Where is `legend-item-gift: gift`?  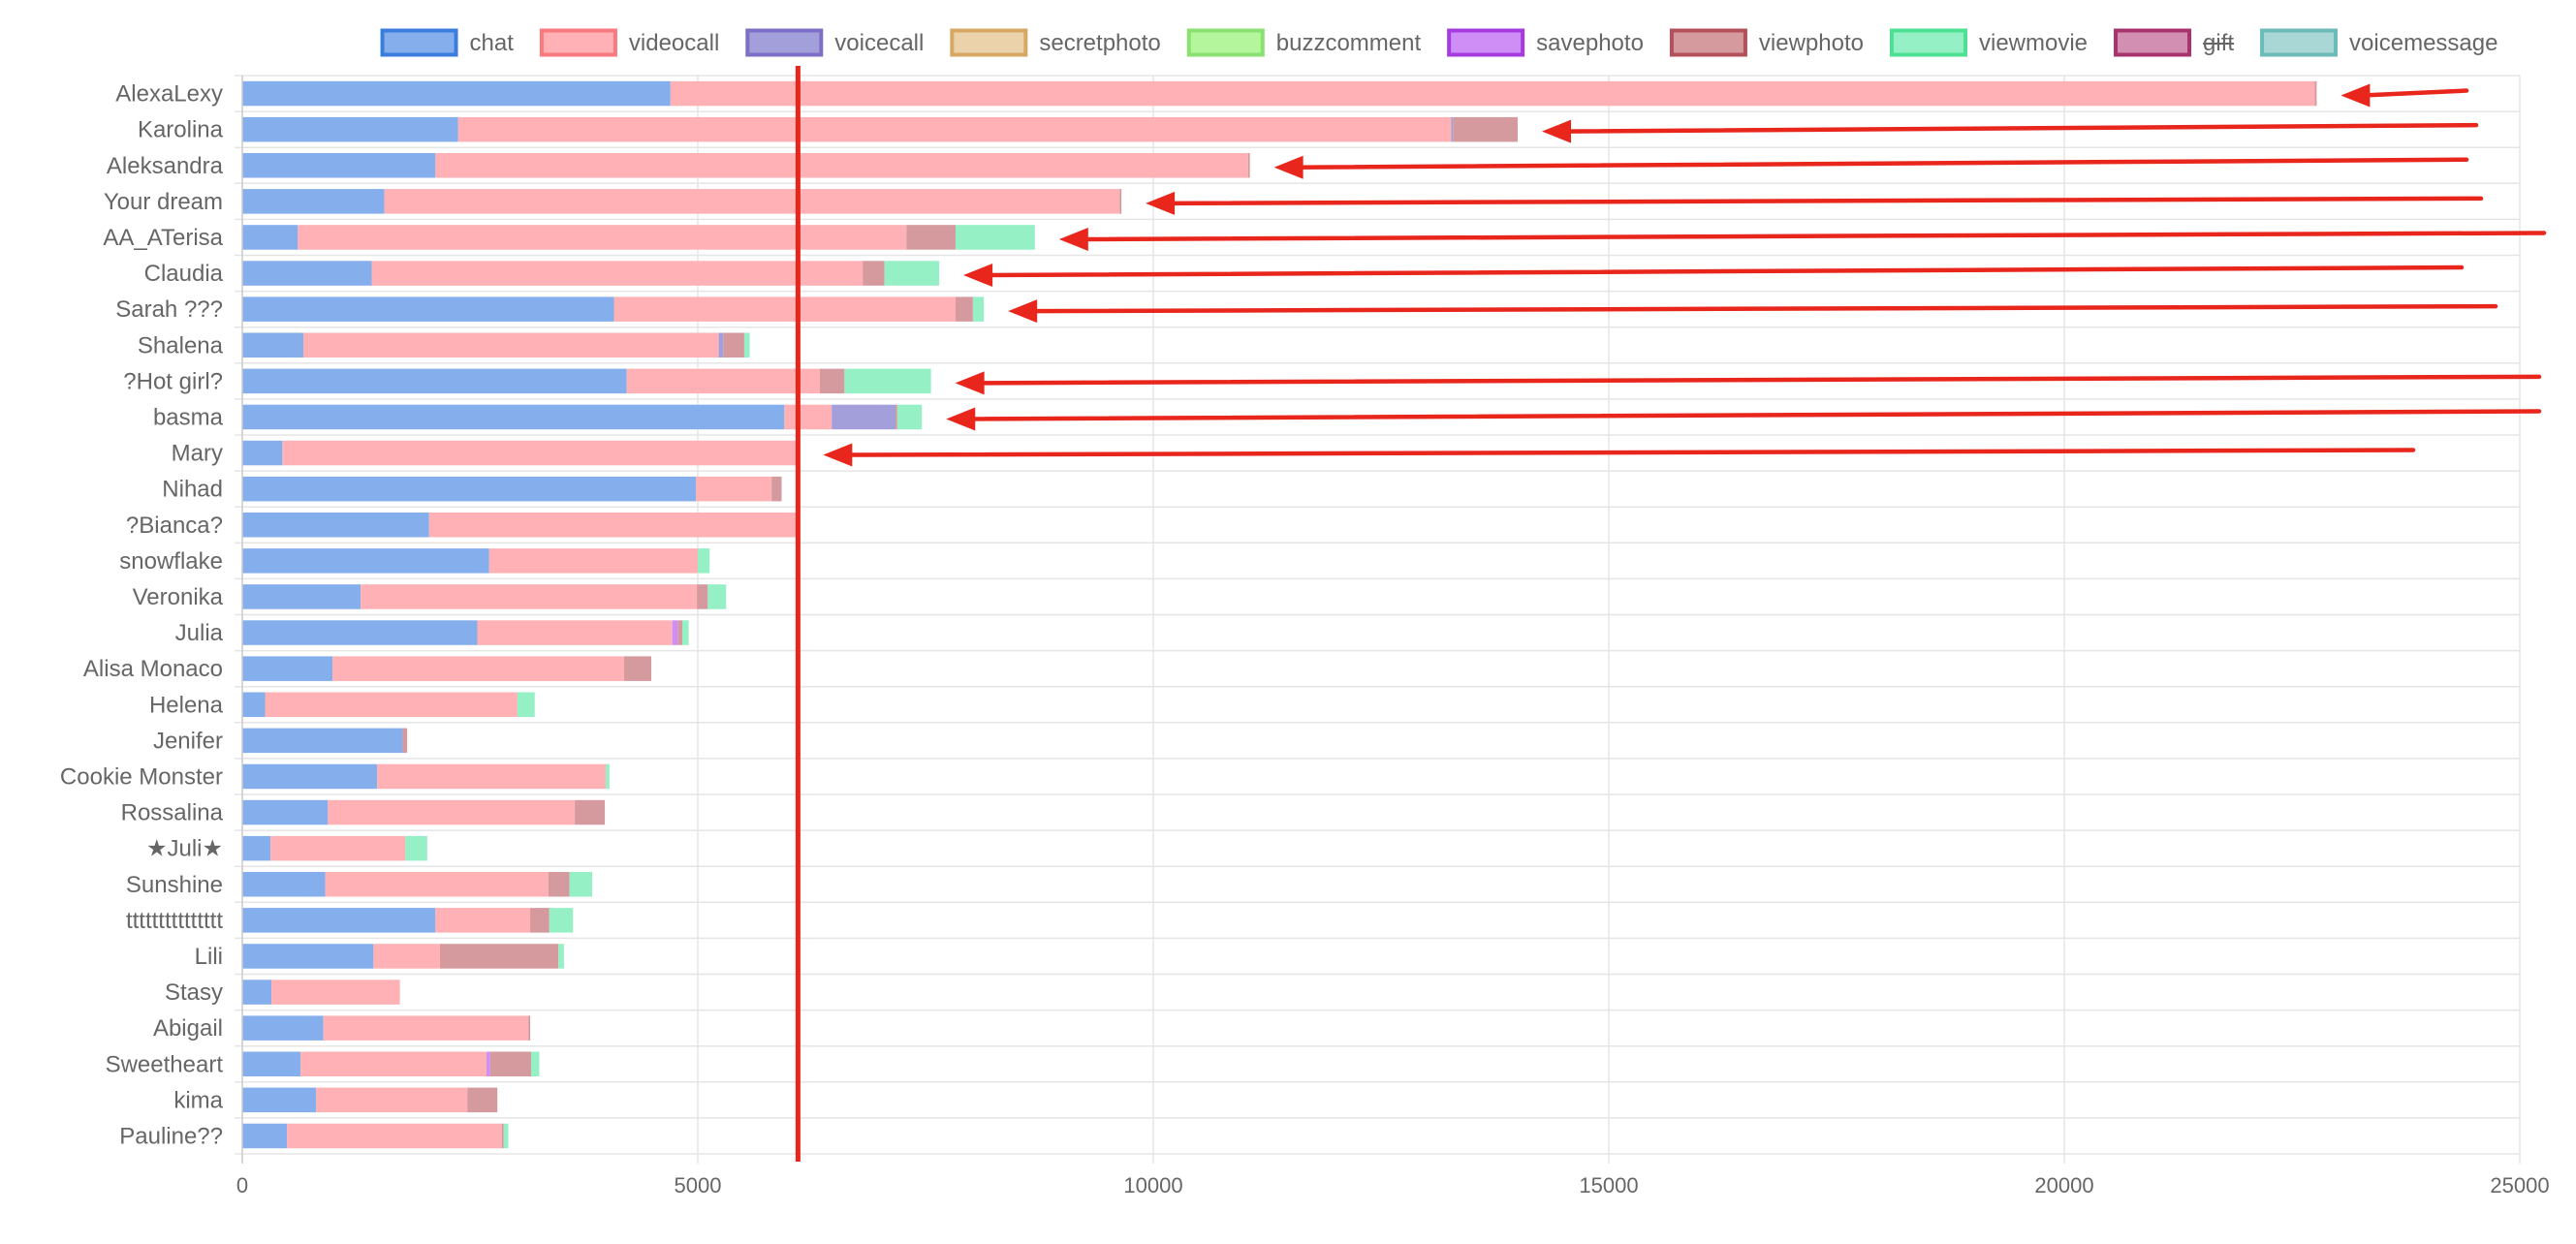 legend-item-gift: gift is located at coordinates (2174, 42).